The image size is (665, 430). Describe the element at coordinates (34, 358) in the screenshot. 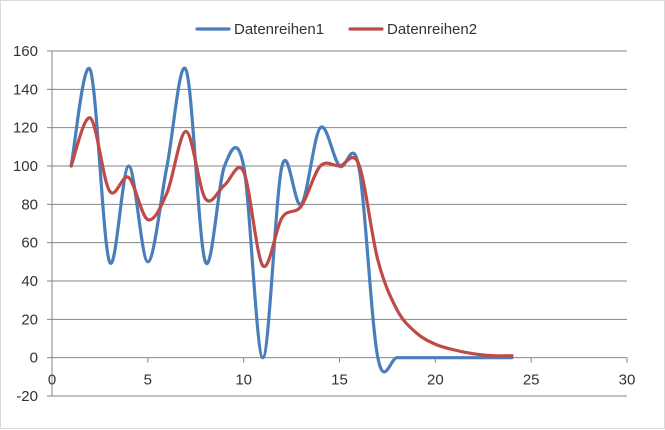

I see `y-tick-label: 0` at that location.